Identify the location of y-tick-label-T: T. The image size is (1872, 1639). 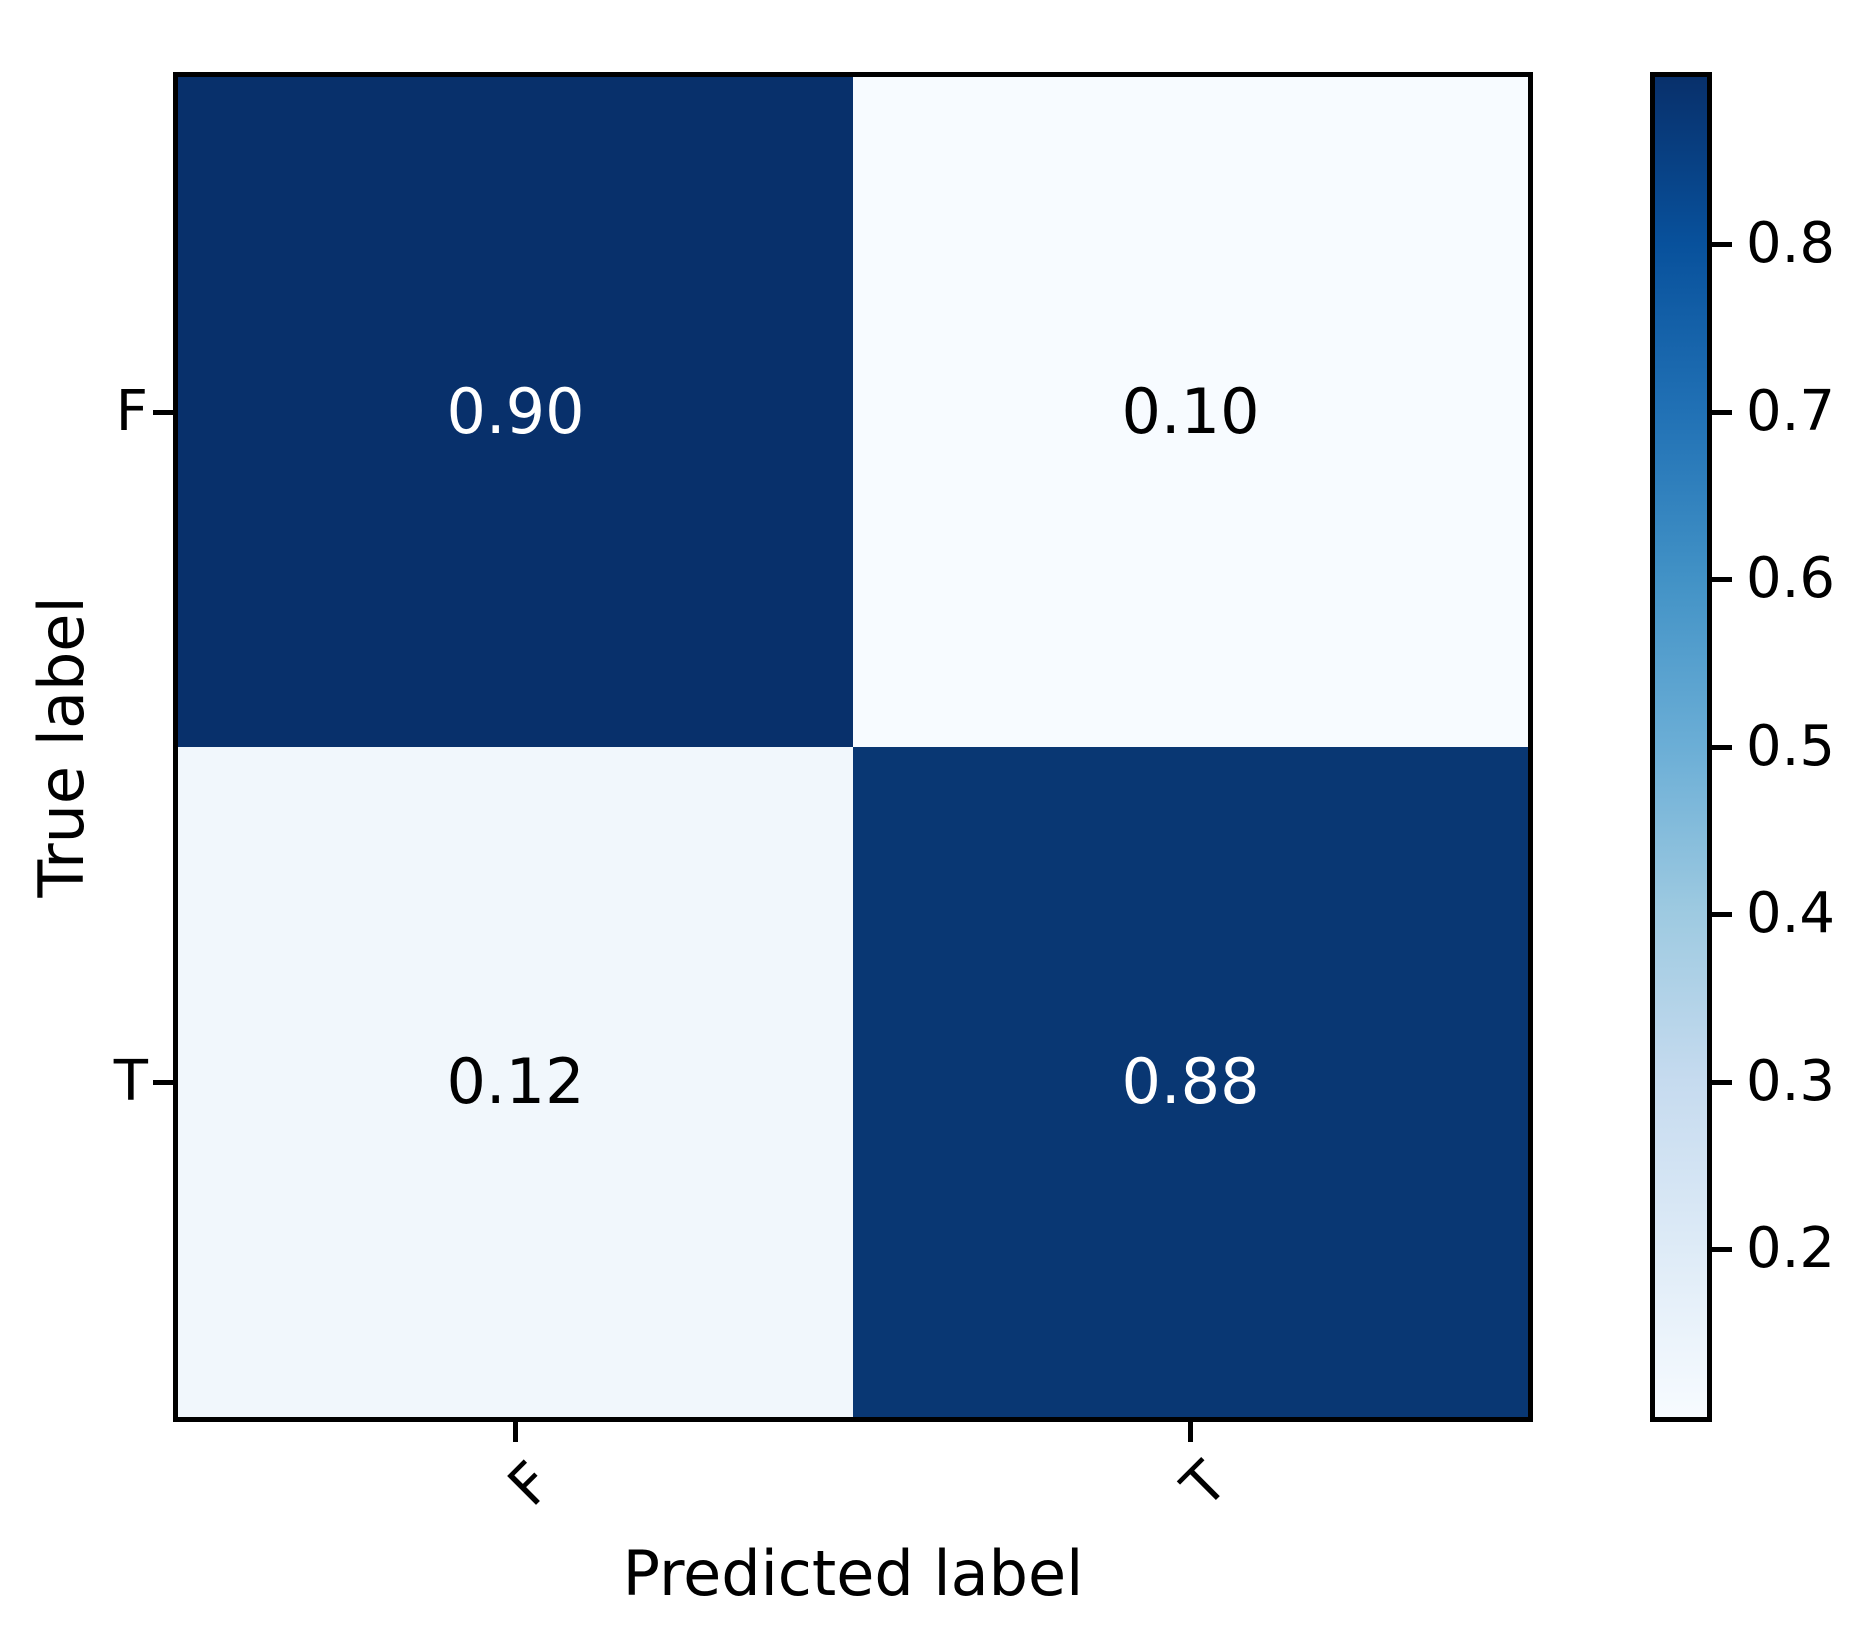
(130, 1081).